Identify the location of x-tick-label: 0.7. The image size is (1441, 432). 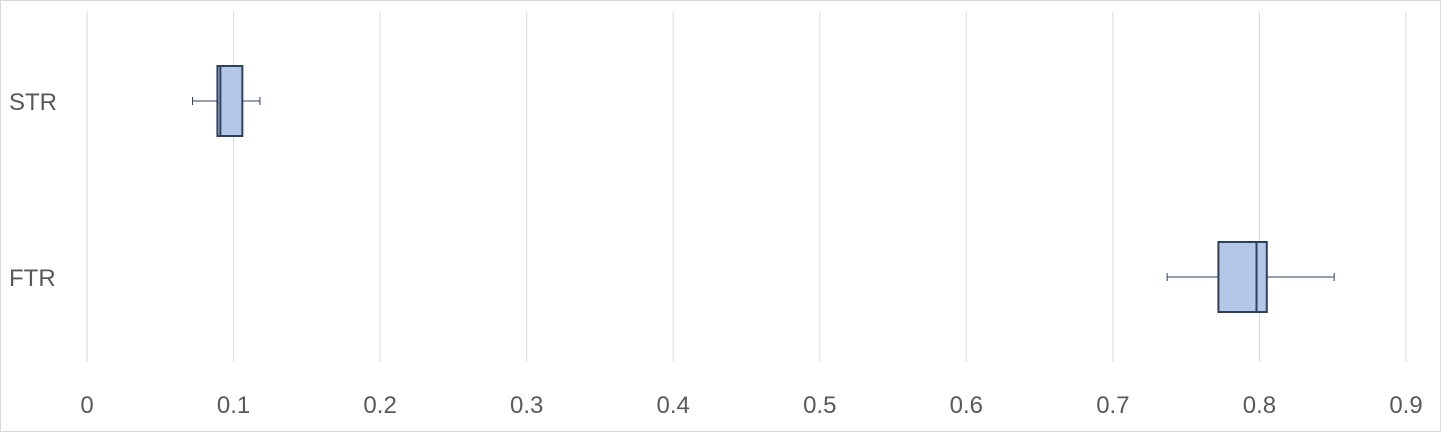
(1112, 405).